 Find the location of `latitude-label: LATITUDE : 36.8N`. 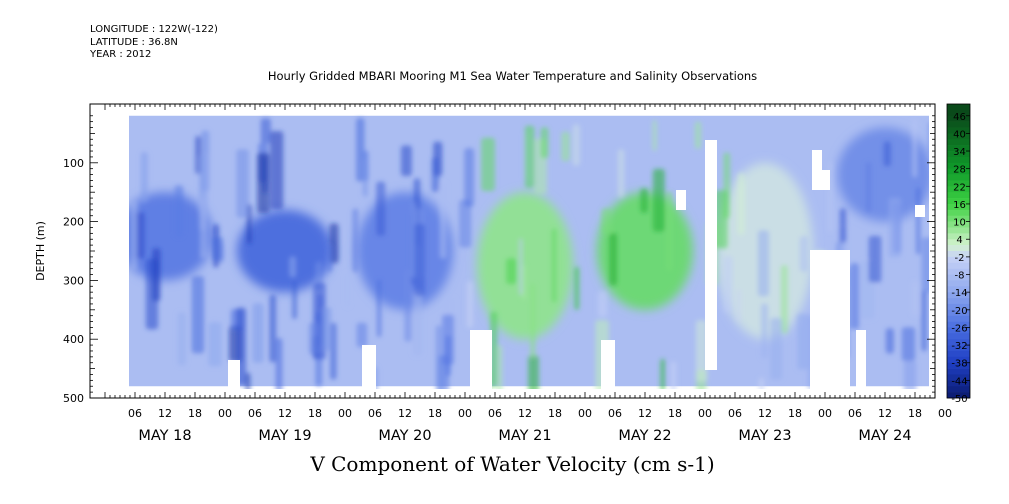

latitude-label: LATITUDE : 36.8N is located at coordinates (134, 42).